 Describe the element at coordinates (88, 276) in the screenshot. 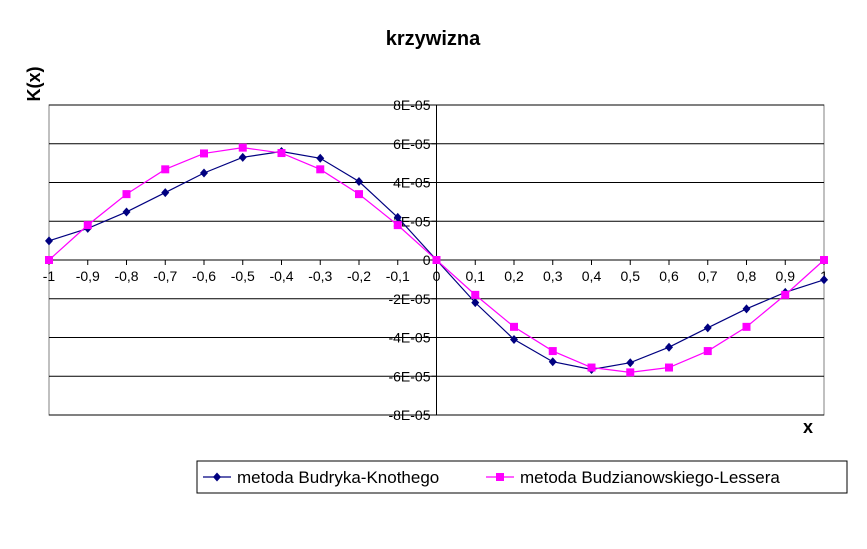

I see `x-tick-label: -0,9` at that location.